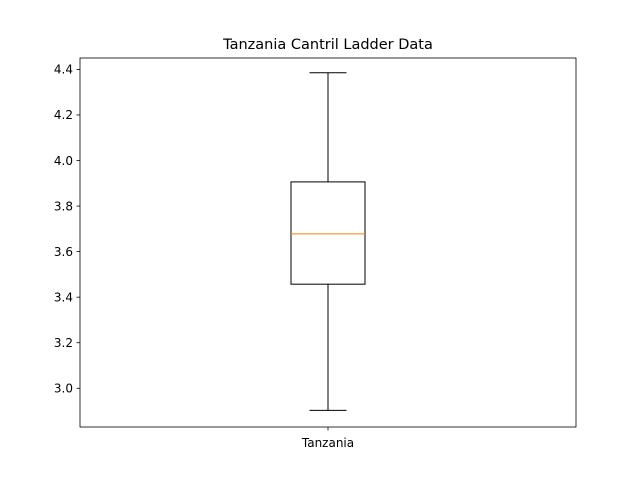 This screenshot has height=480, width=640. What do you see at coordinates (327, 443) in the screenshot?
I see `x-tick-label: Tanzania` at bounding box center [327, 443].